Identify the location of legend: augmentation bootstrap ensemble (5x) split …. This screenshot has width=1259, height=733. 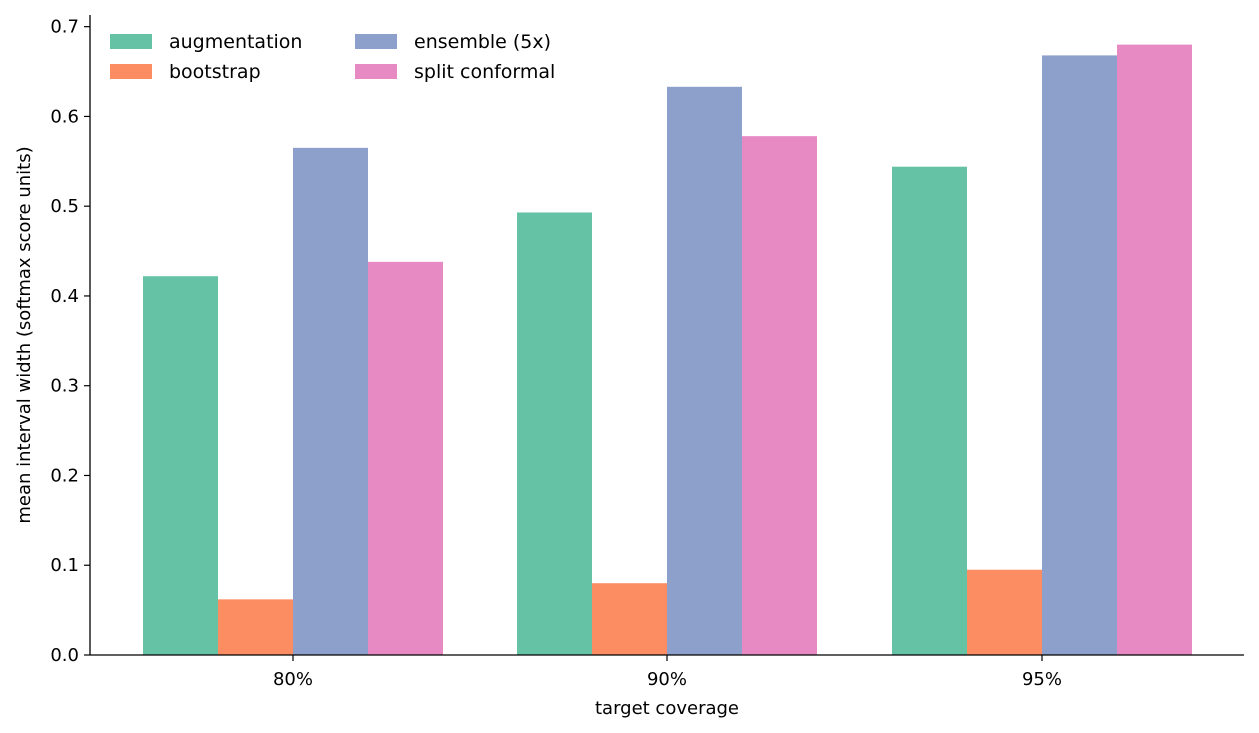
(332, 57).